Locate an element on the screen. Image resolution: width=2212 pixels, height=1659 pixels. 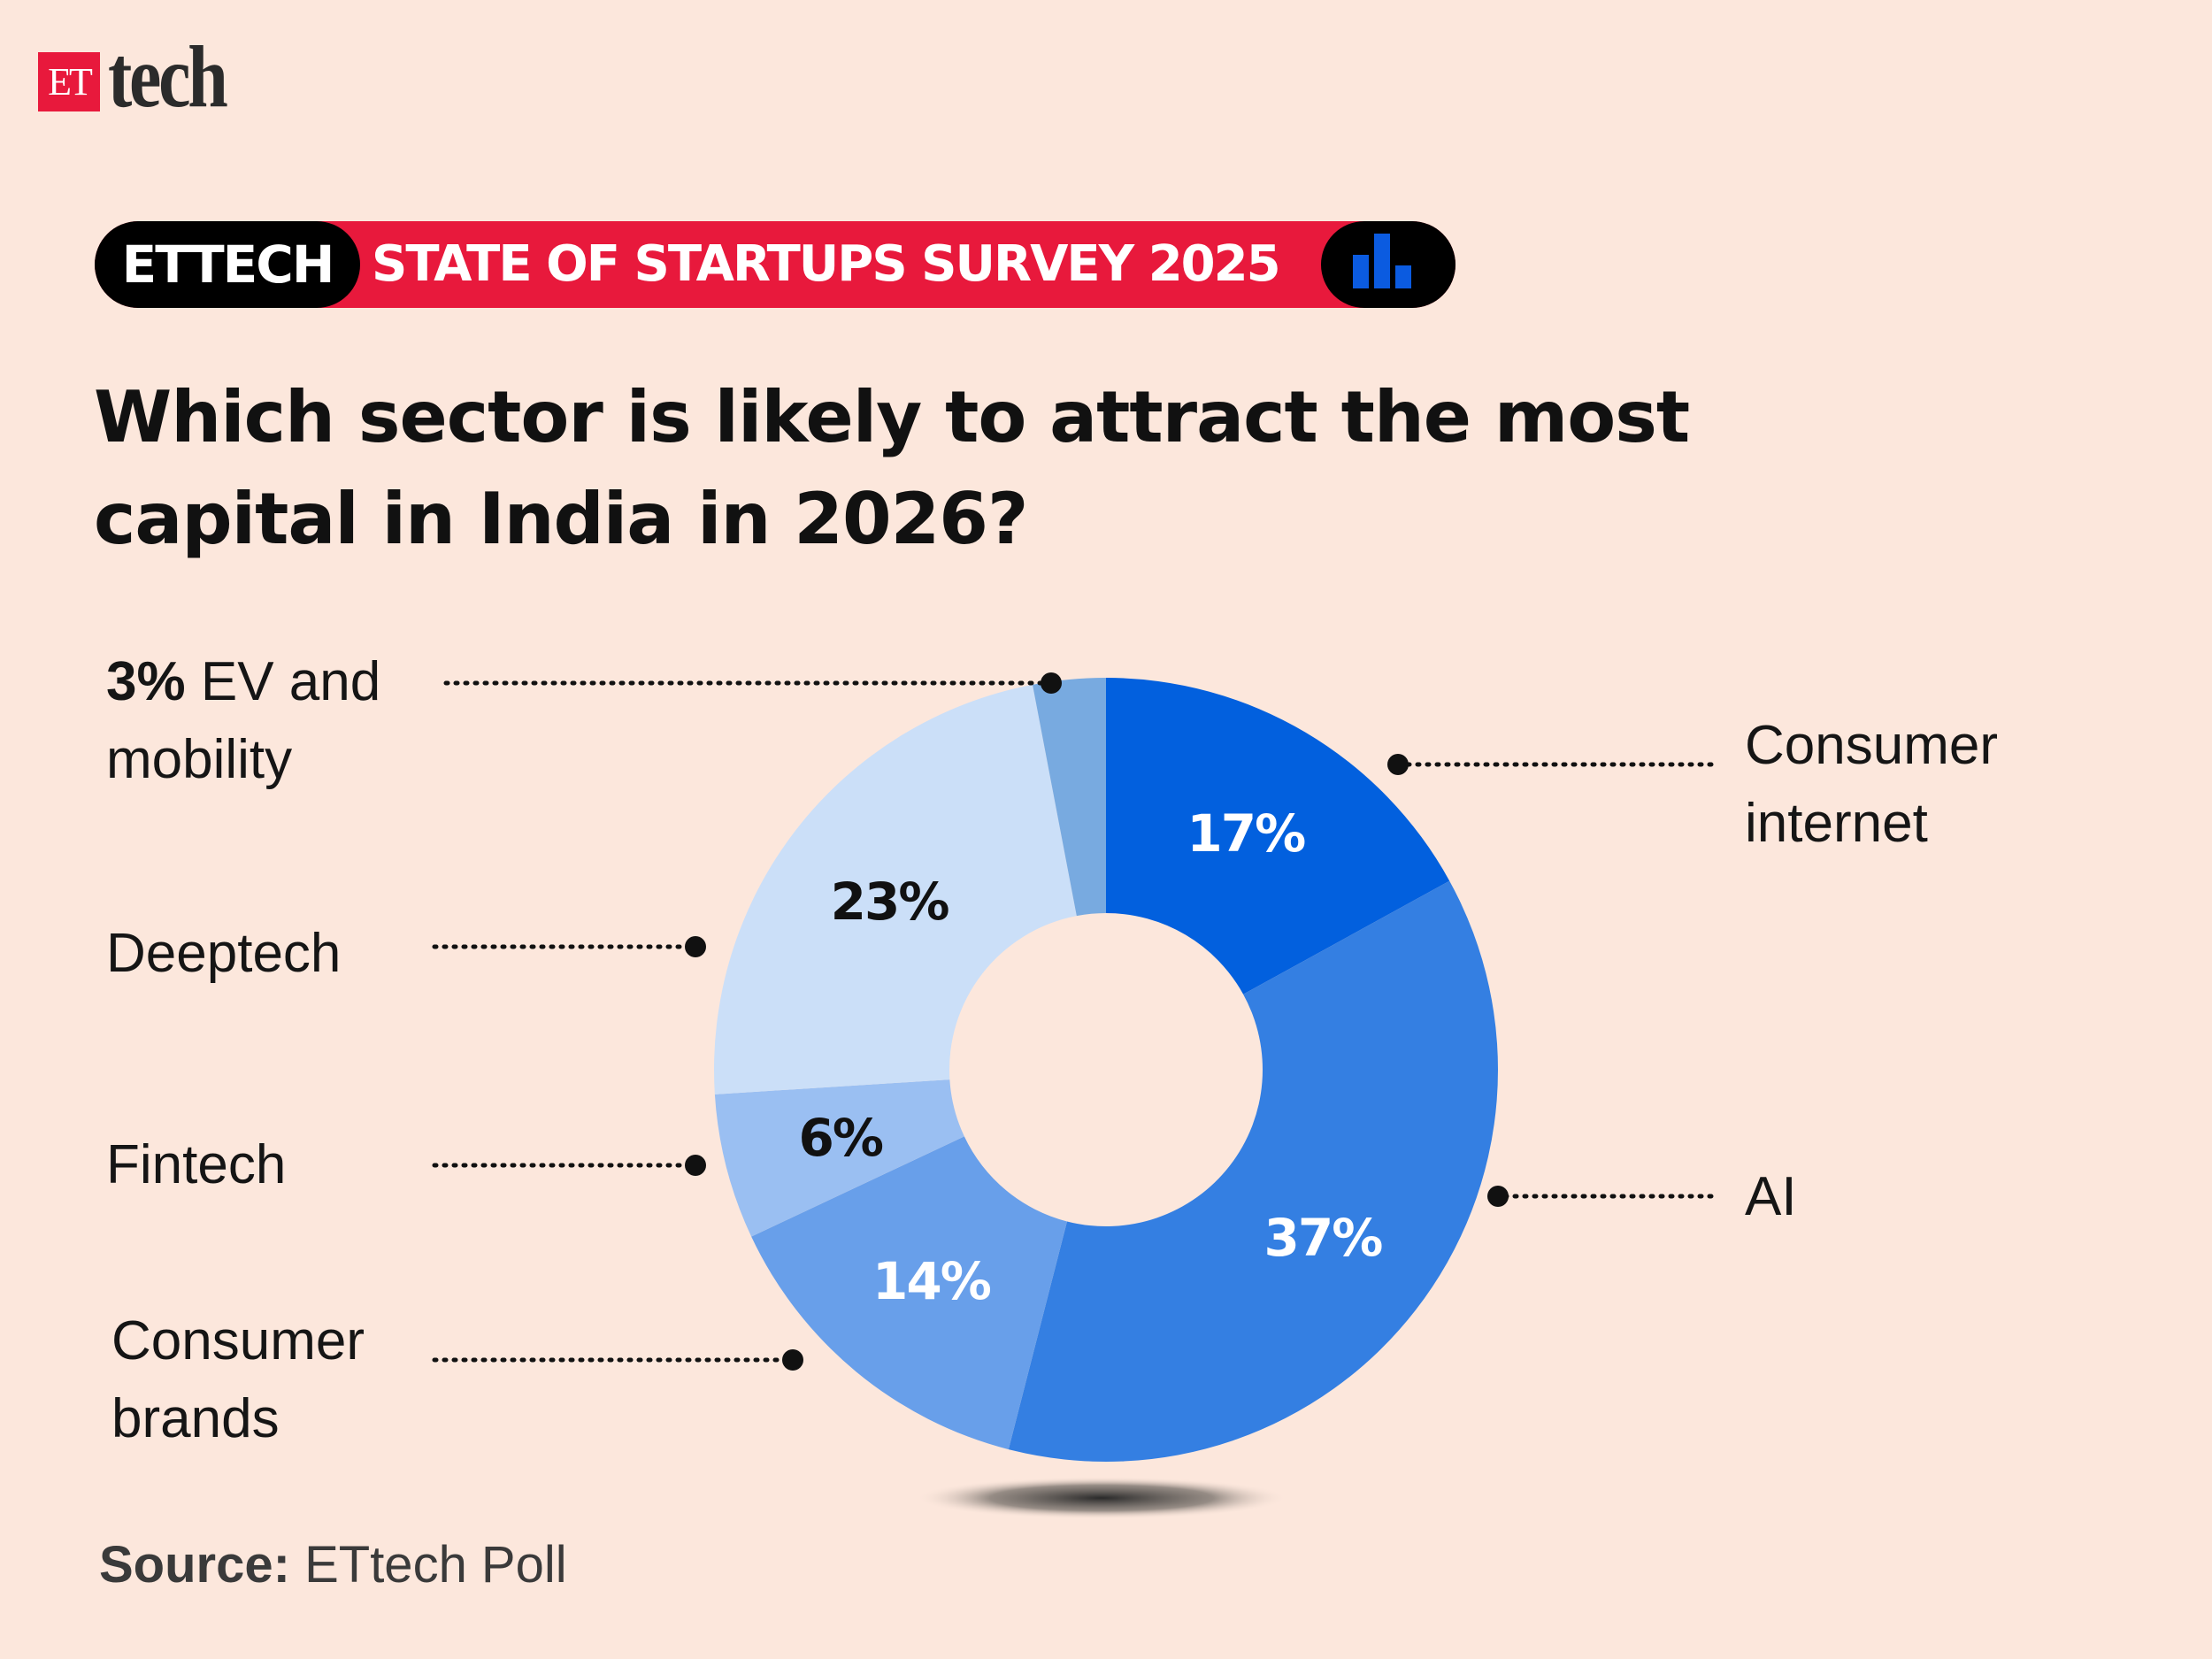
leader-dot-deeptech is located at coordinates (695, 947).